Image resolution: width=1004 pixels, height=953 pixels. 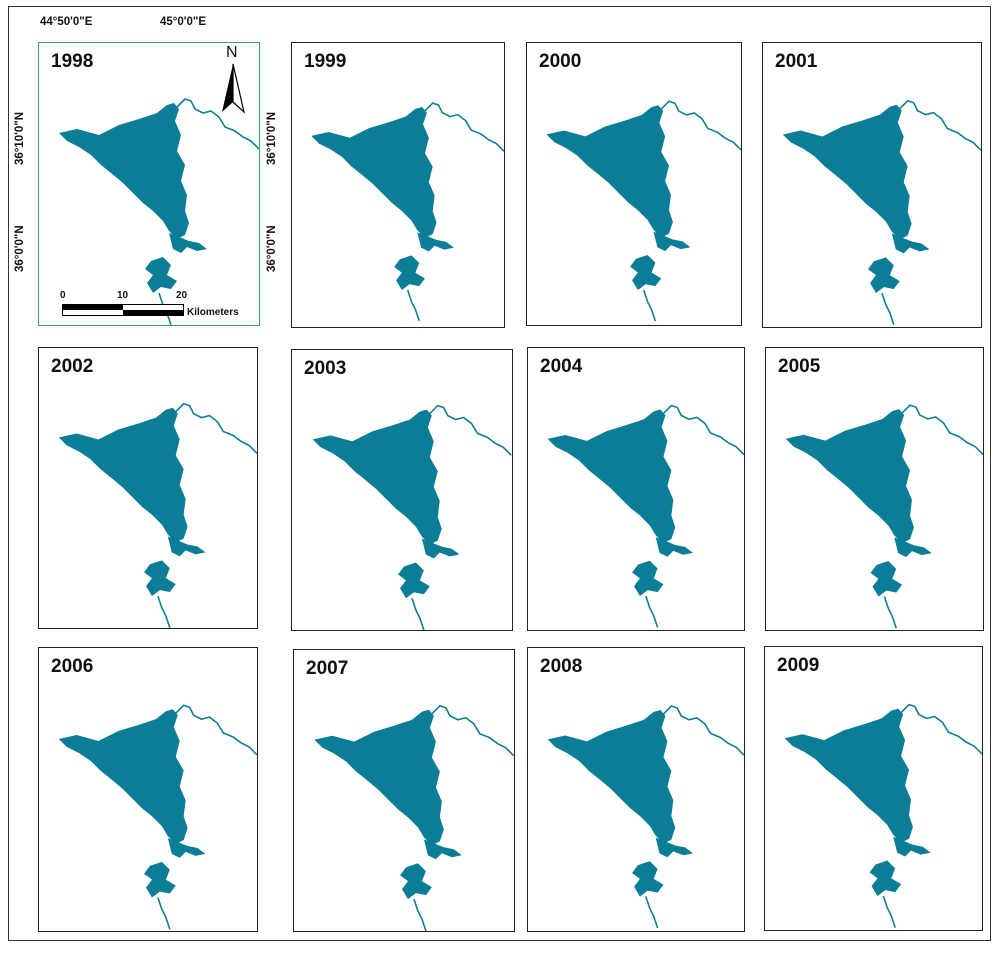 What do you see at coordinates (20, 248) in the screenshot?
I see `latitude-label-2: 36°0'0"N` at bounding box center [20, 248].